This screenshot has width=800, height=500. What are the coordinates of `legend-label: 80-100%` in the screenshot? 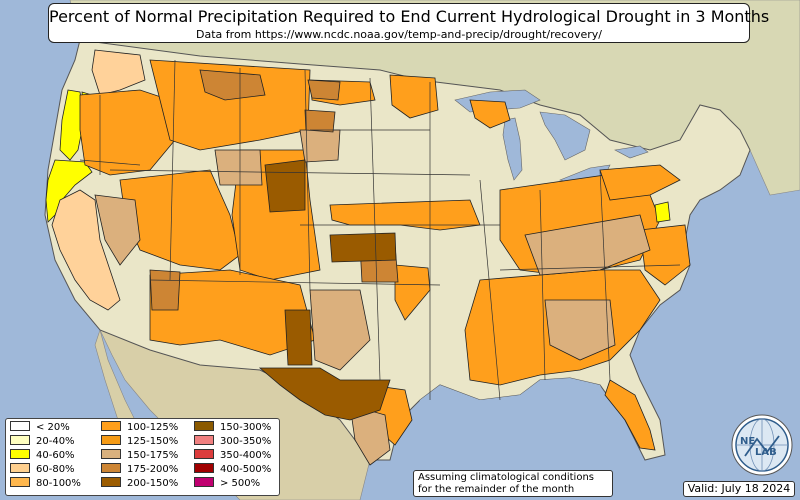 It's located at (58, 483).